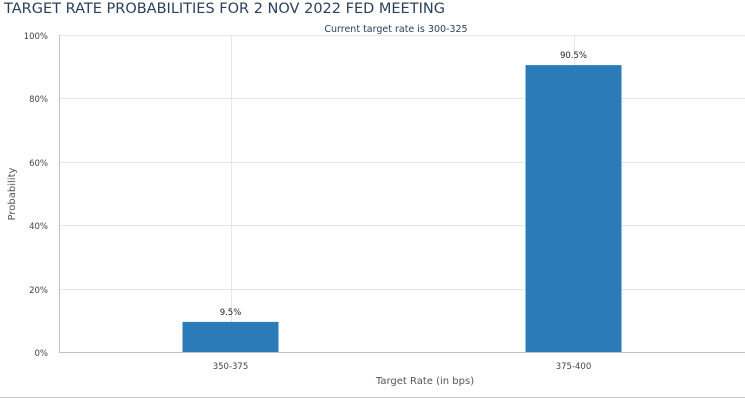  I want to click on bottom-divider, so click(372, 397).